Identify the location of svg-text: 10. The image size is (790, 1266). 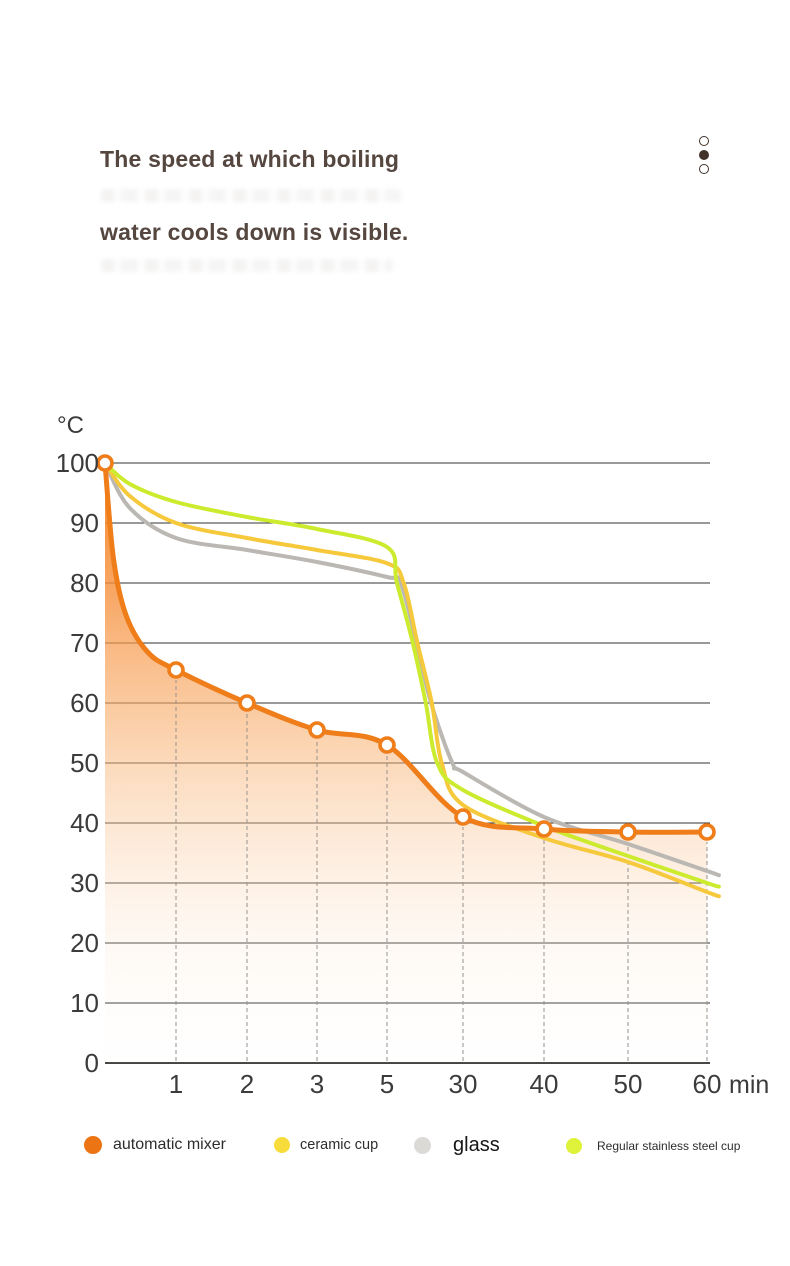
(84, 1003).